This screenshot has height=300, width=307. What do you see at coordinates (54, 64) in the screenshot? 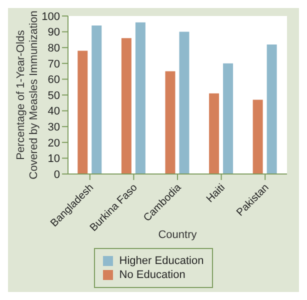
I see `y-tick-label: 70` at bounding box center [54, 64].